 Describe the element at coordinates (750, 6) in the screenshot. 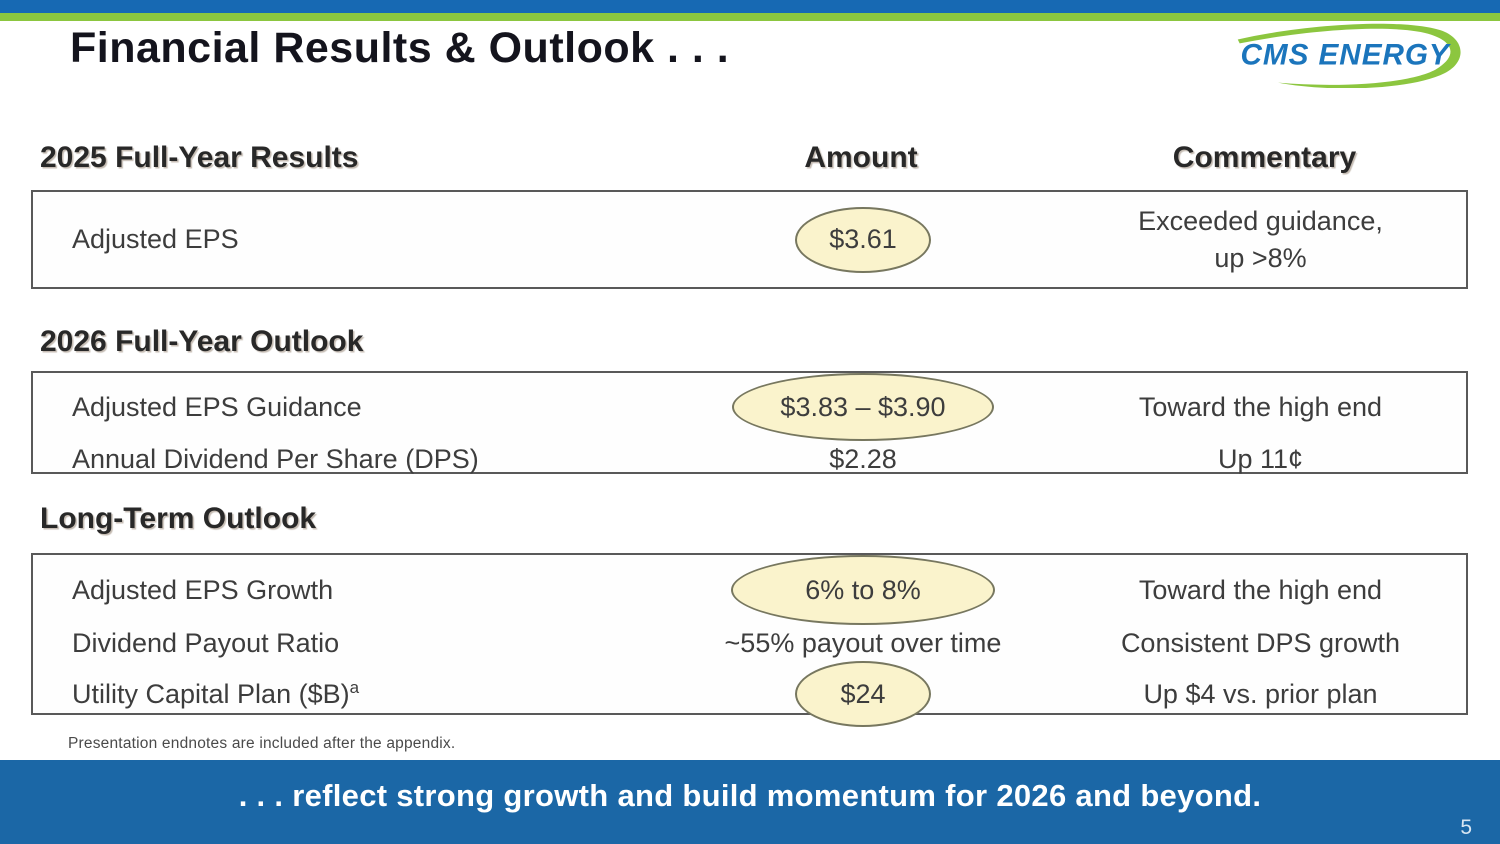

I see `top-bar-blue` at that location.